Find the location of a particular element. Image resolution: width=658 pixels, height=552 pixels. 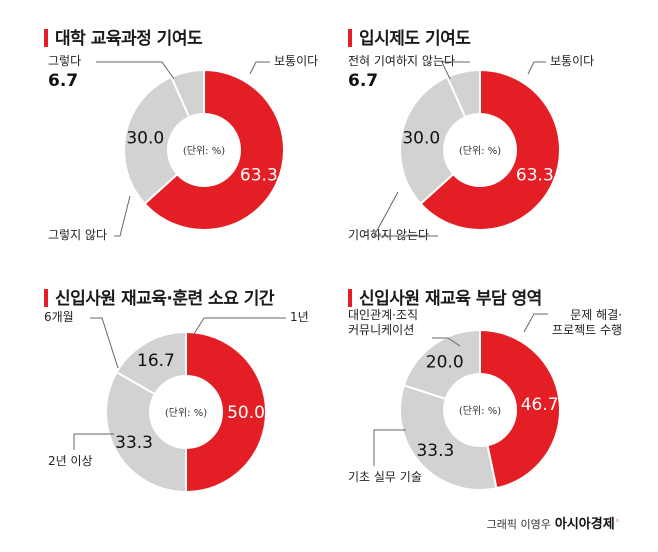

chart-title: 신입사원 재교육·훈련 소요 기간 is located at coordinates (159, 296).